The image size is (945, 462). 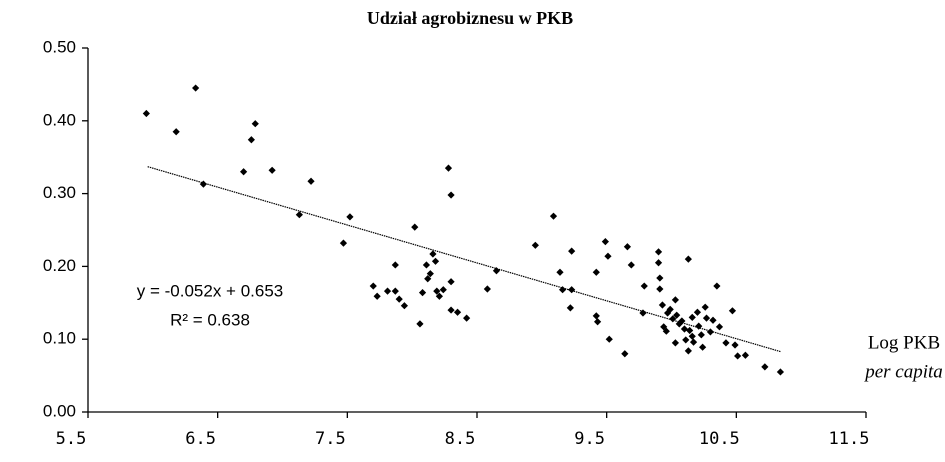 I want to click on y-tick-label: 0.10, so click(x=59, y=338).